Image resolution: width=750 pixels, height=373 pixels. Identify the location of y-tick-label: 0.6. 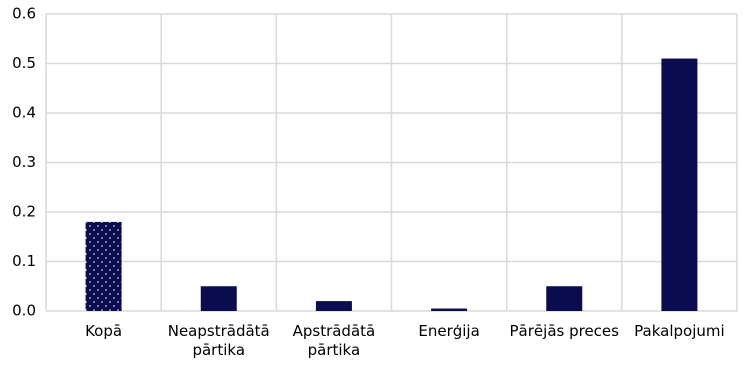
(24, 14).